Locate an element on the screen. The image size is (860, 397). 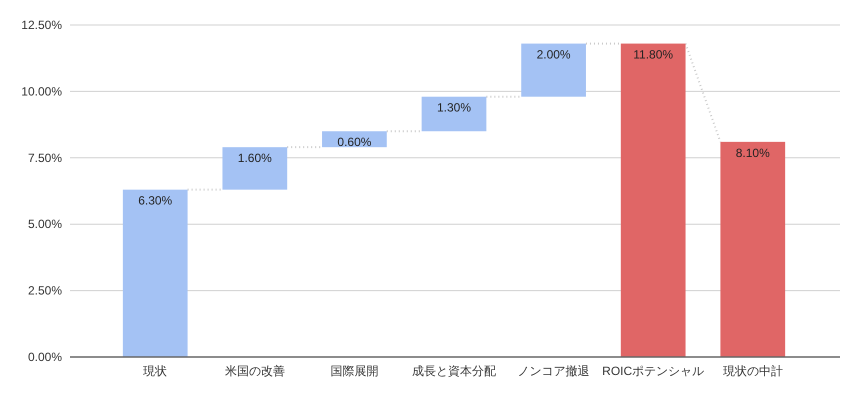
y-tick-label: 5.00% is located at coordinates (45, 224).